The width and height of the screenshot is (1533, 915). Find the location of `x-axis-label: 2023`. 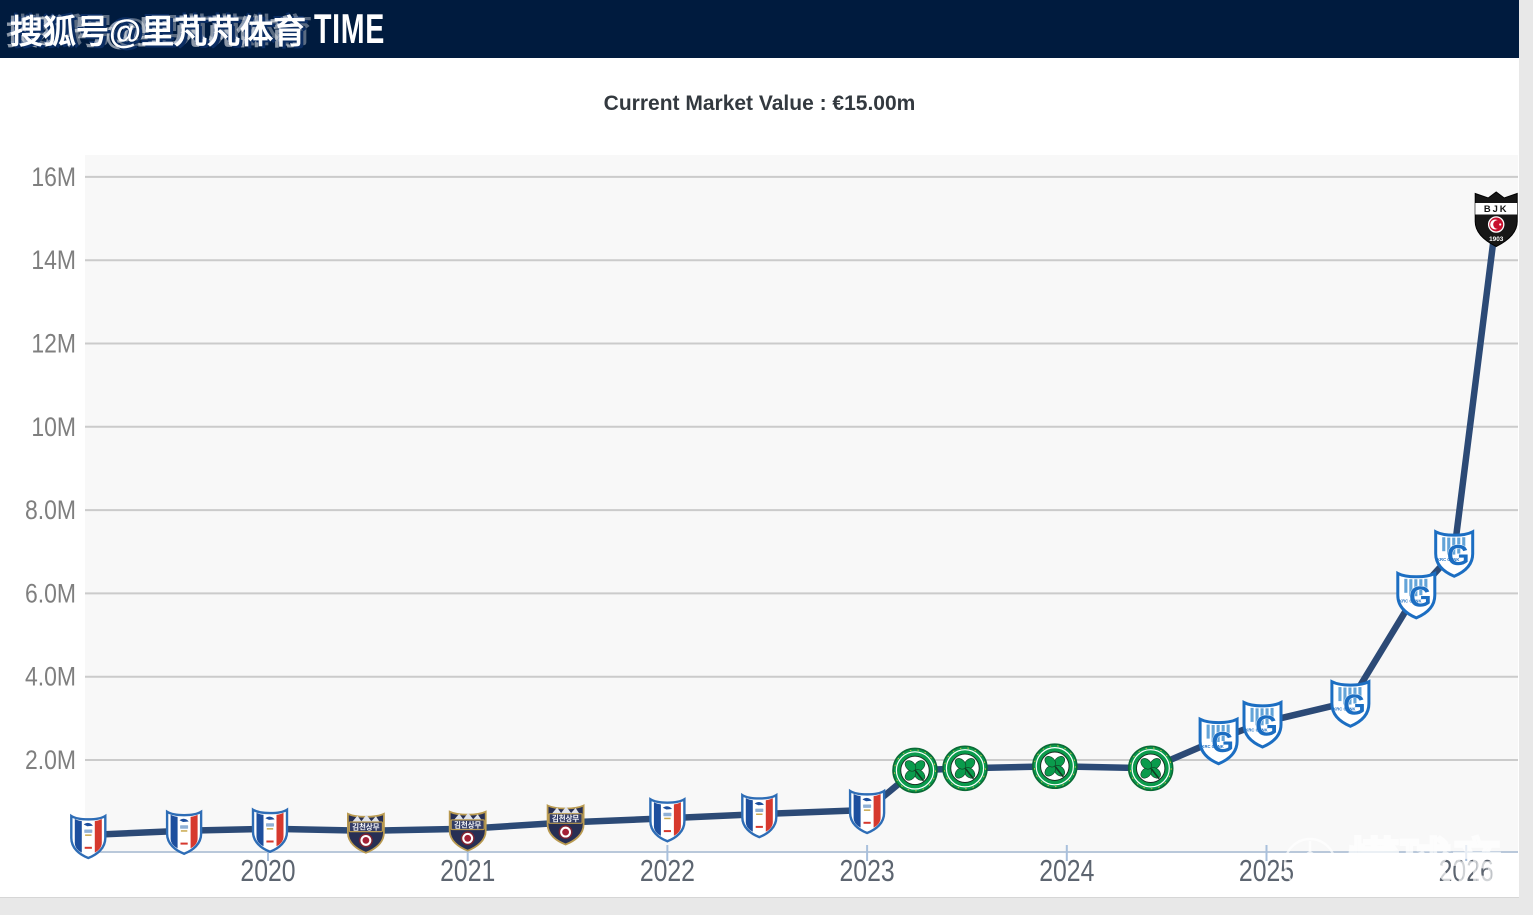

x-axis-label: 2023 is located at coordinates (867, 870).